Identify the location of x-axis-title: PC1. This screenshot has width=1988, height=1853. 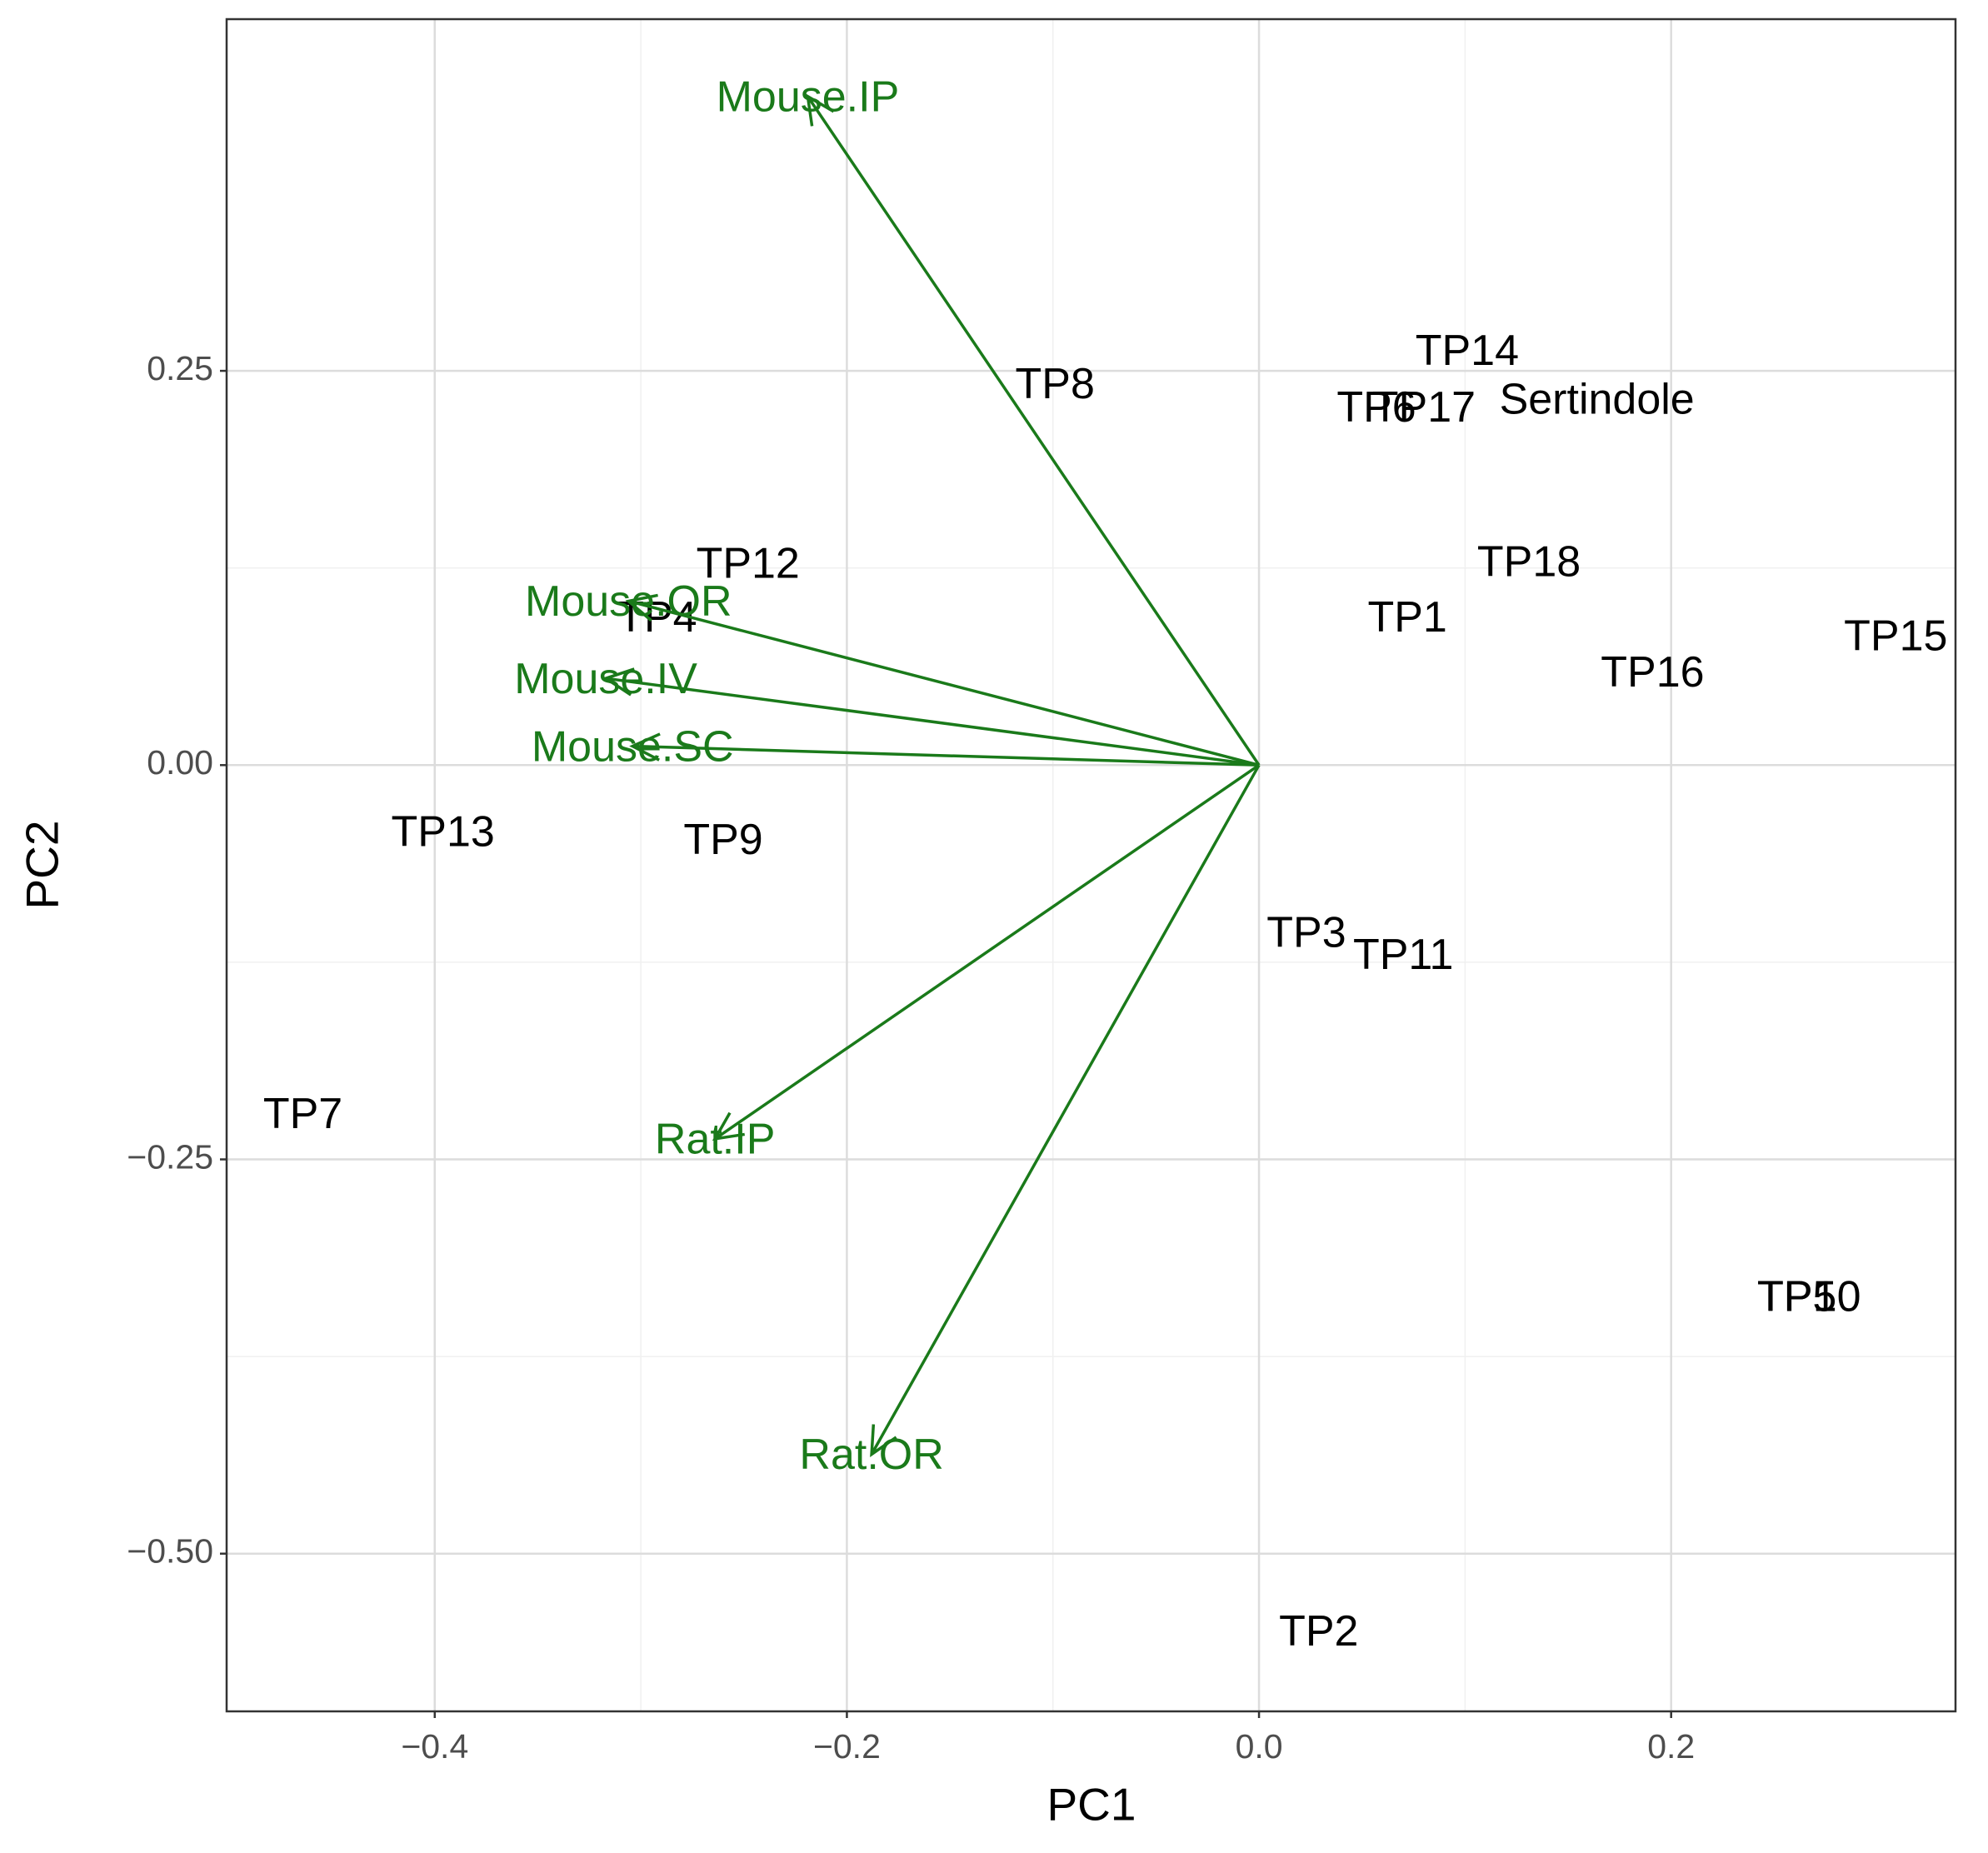
(1091, 1805).